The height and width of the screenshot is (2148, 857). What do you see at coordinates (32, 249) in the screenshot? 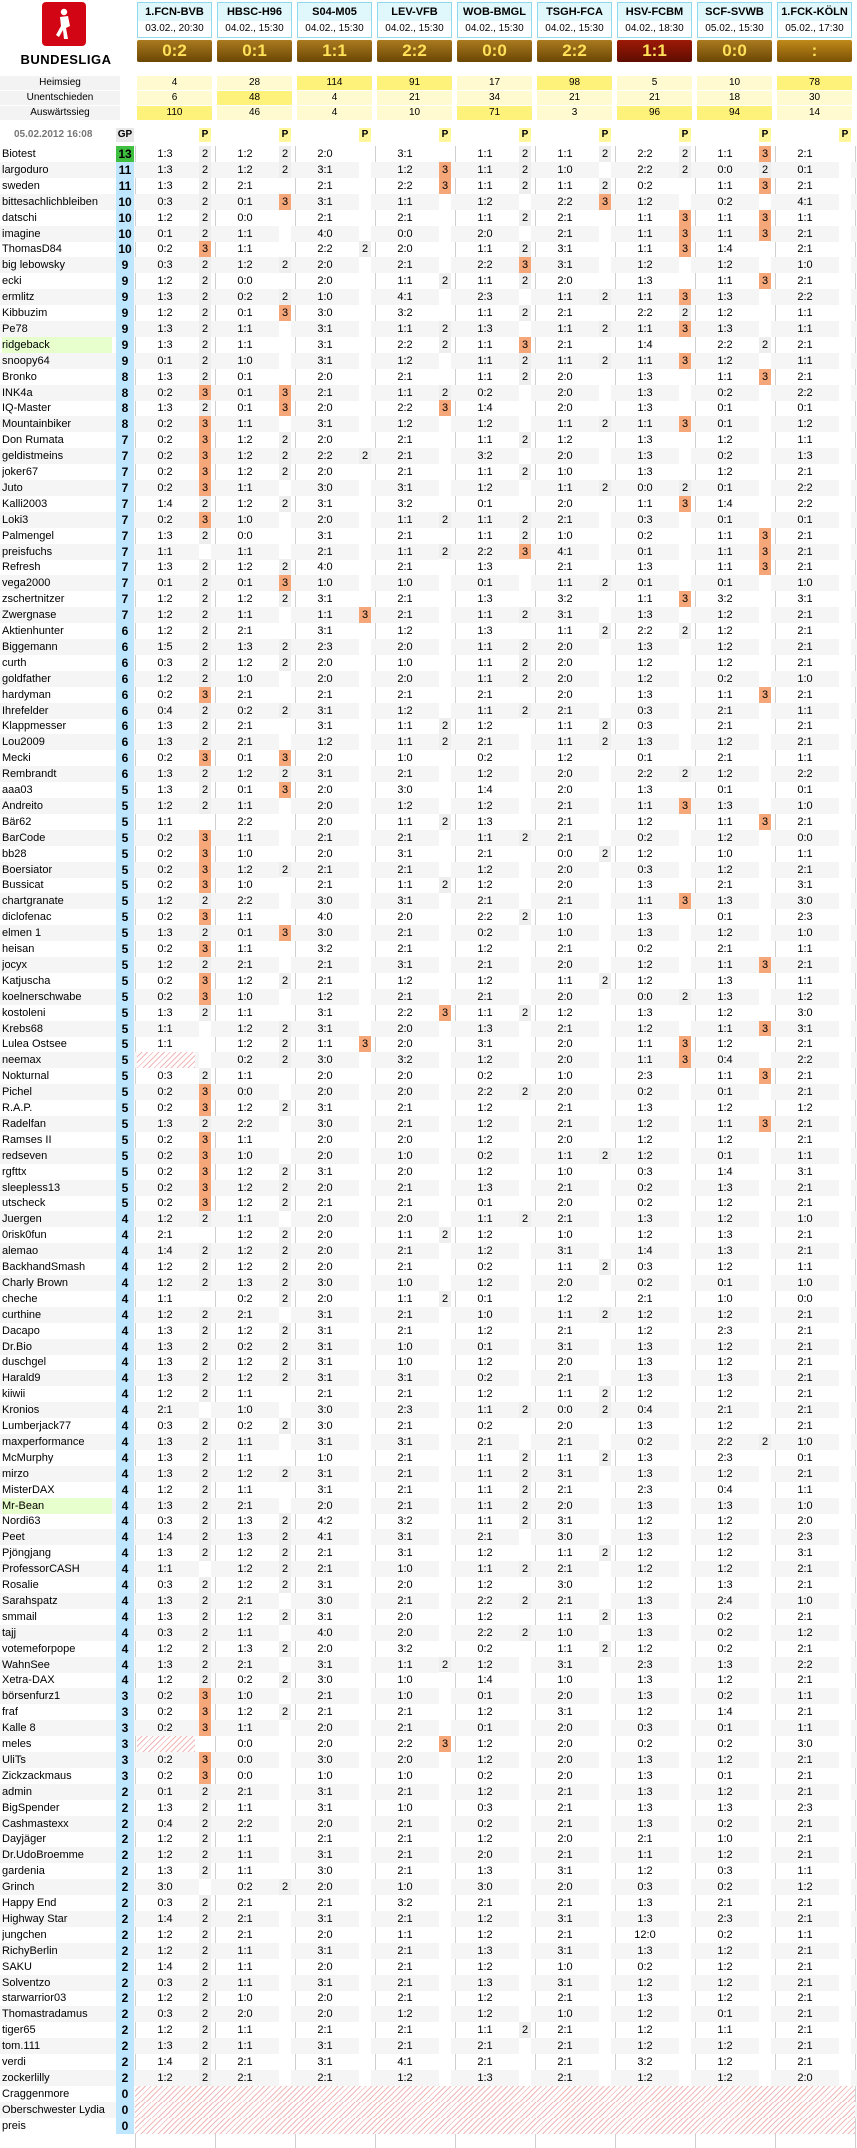
I see `player-name: ThomasD84` at bounding box center [32, 249].